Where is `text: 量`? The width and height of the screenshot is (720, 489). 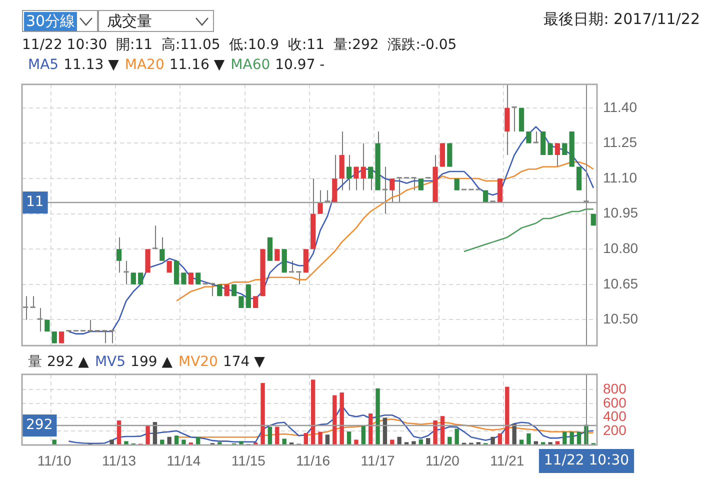
text: 量 is located at coordinates (35, 362).